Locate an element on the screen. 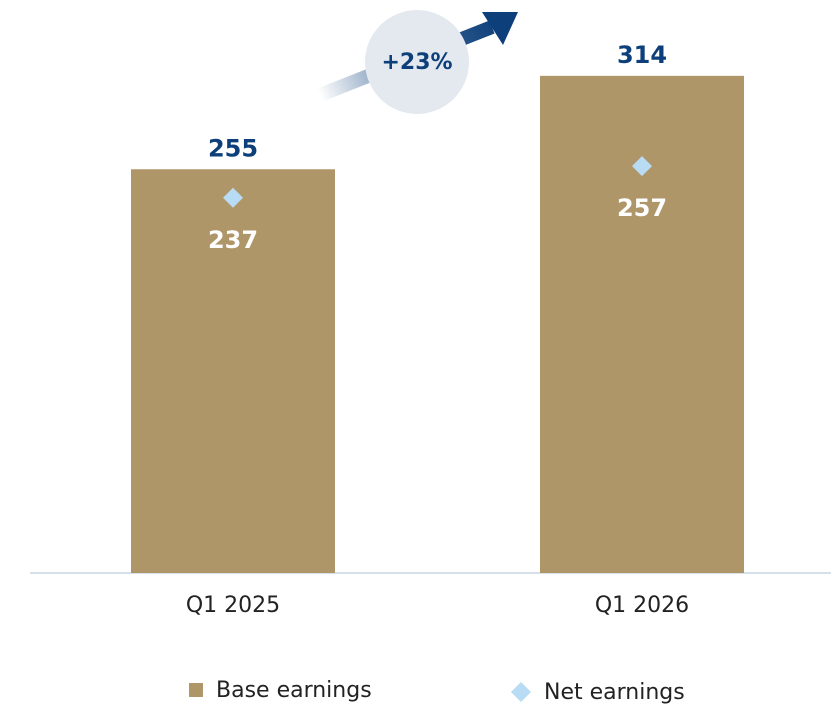 This screenshot has height=708, width=831. legend-label: Net earnings is located at coordinates (614, 692).